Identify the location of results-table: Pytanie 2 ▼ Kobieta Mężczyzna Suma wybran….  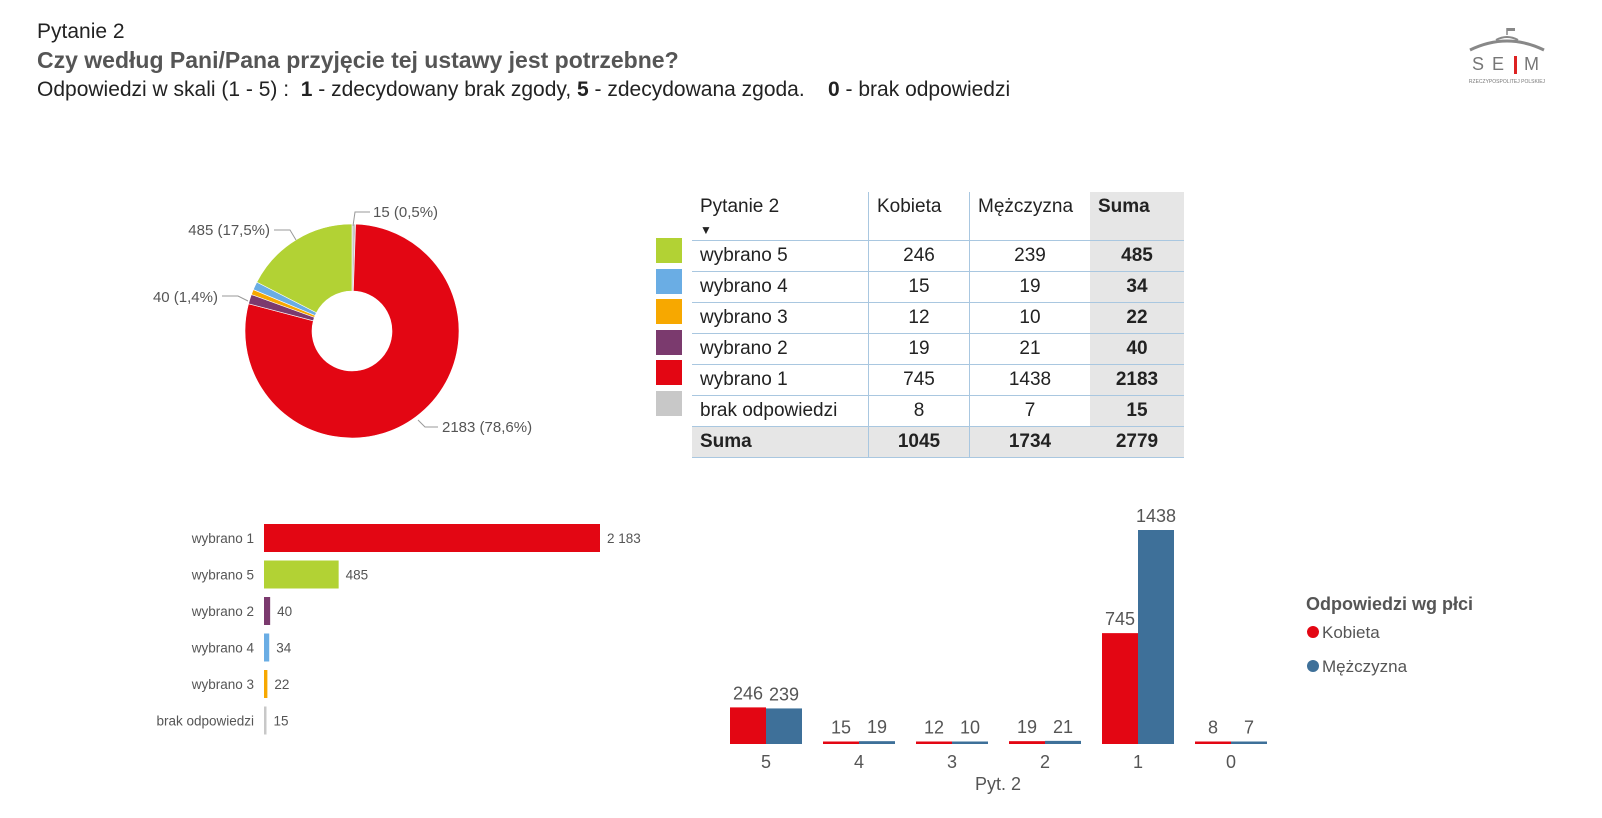
(938, 325).